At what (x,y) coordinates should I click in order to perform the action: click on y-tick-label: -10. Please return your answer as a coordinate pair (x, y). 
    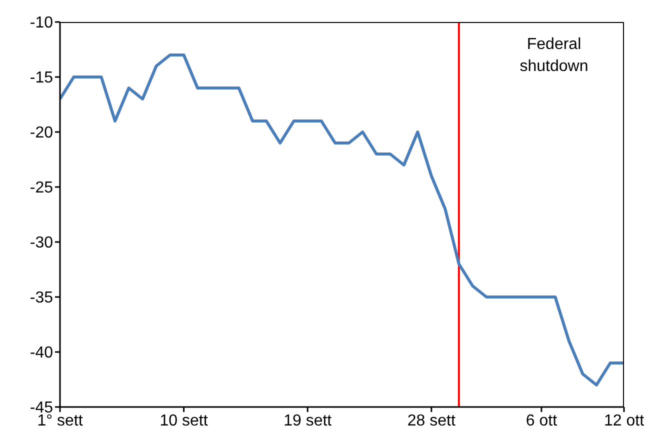
    Looking at the image, I should click on (42, 23).